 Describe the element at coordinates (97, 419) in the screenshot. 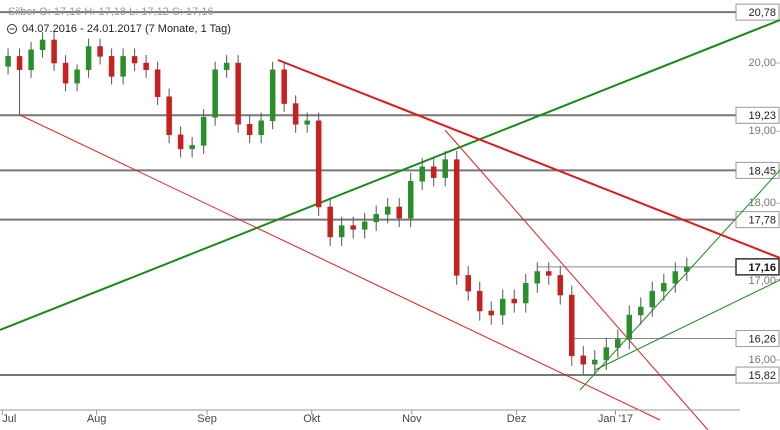

I see `x-tick-label: Aug` at that location.